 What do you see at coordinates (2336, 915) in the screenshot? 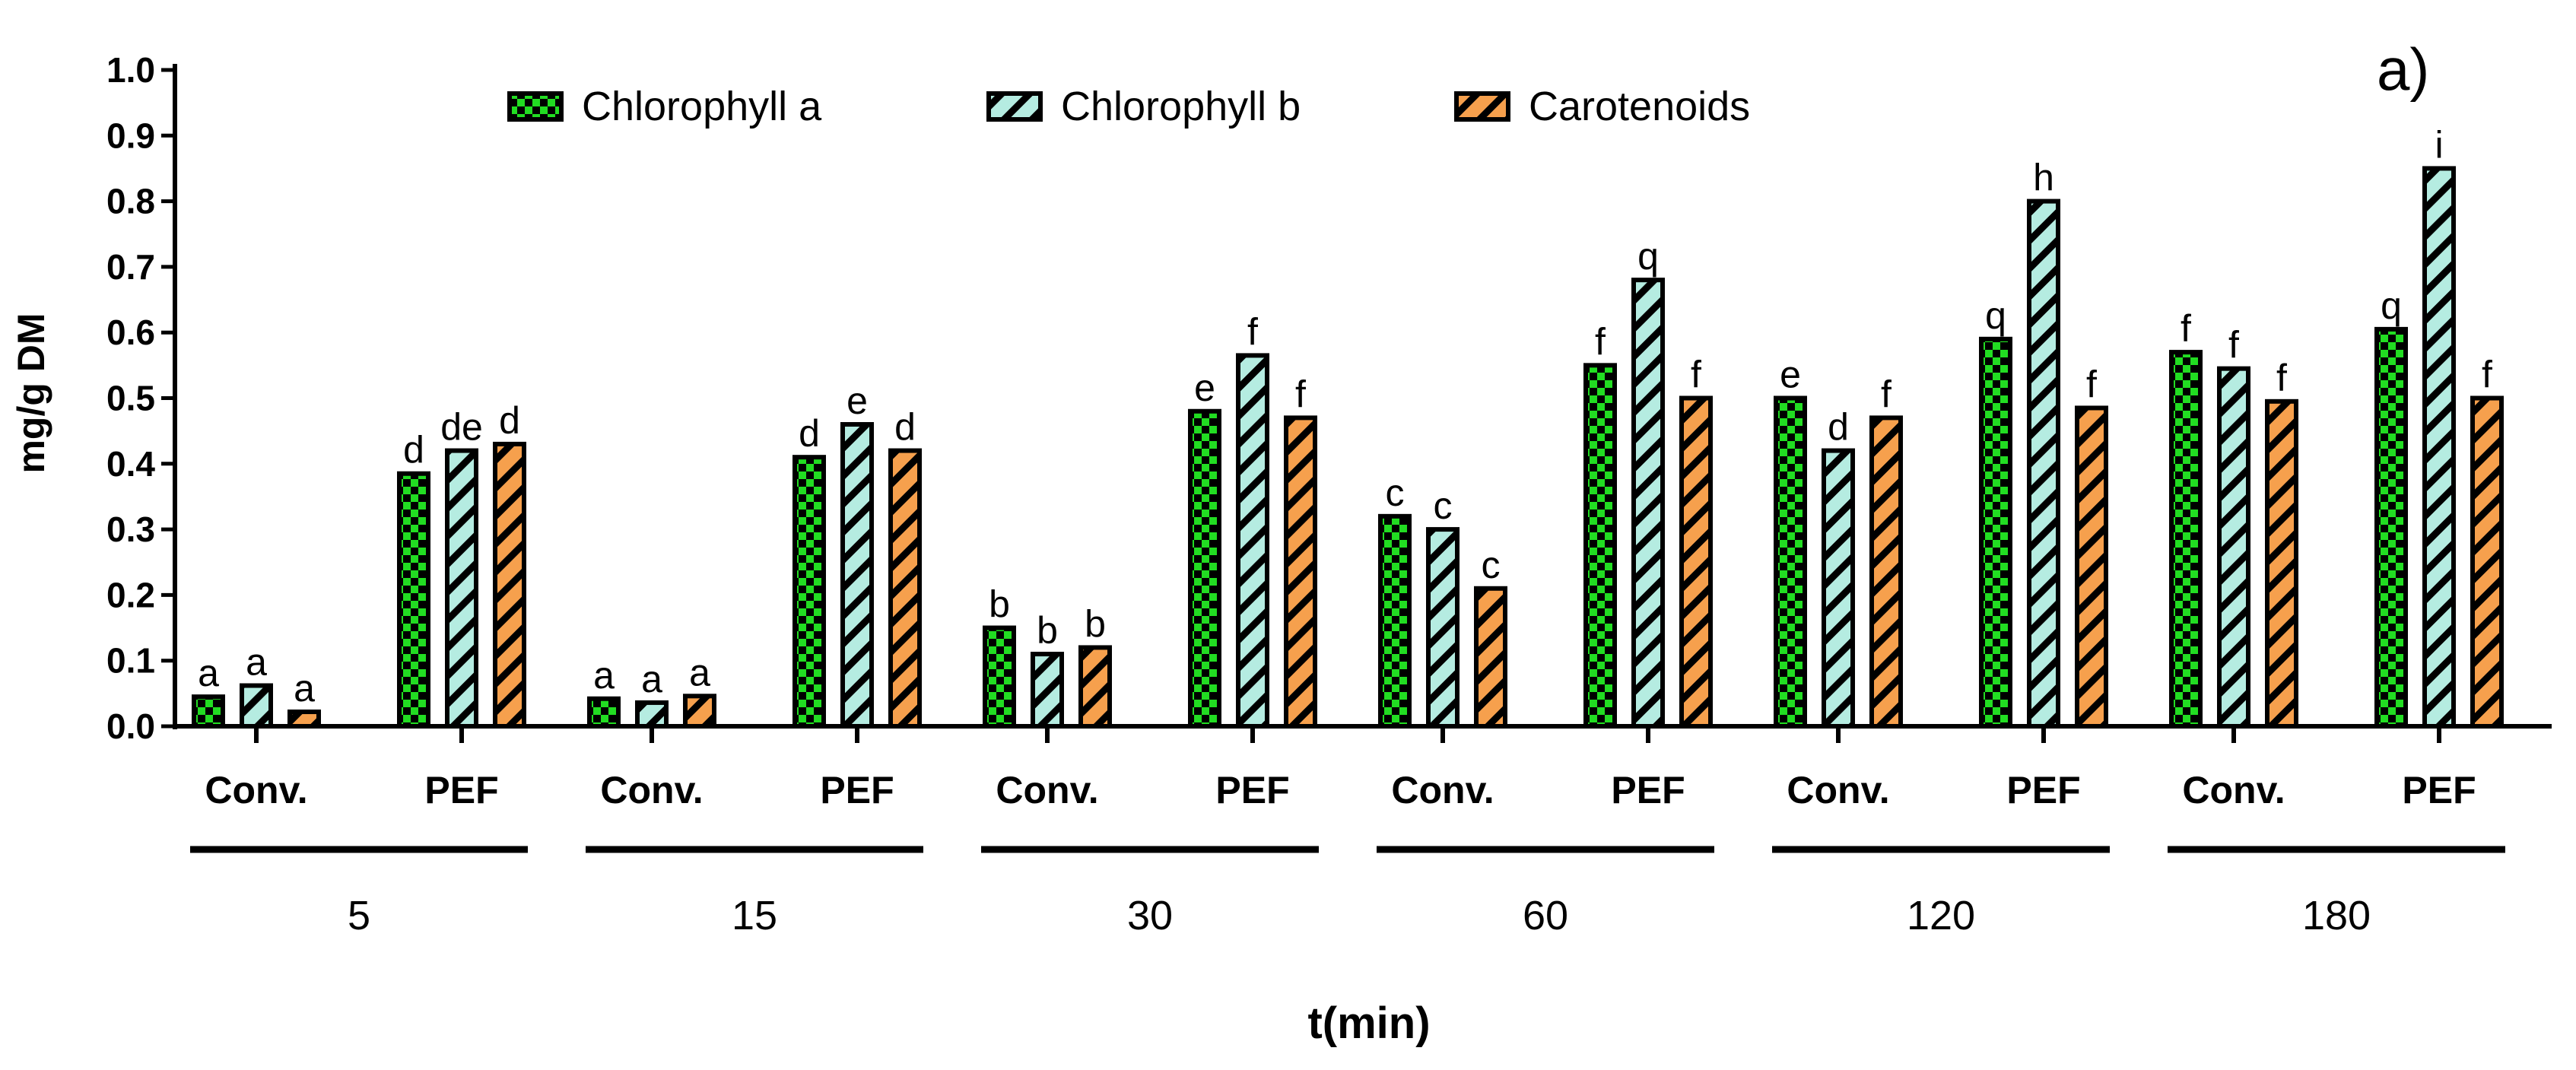
I see `time-label: 180` at bounding box center [2336, 915].